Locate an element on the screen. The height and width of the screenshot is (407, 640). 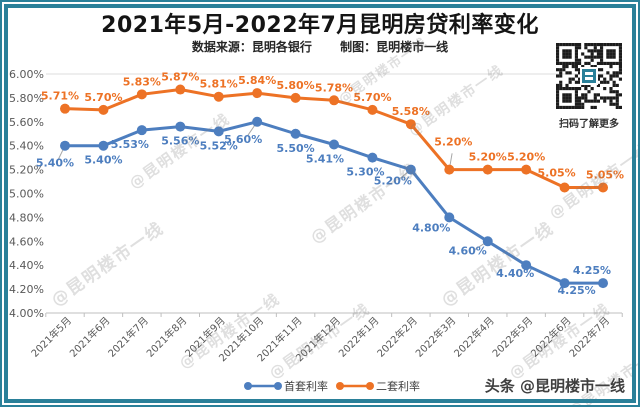
data-label: 5.58% is located at coordinates (411, 111).